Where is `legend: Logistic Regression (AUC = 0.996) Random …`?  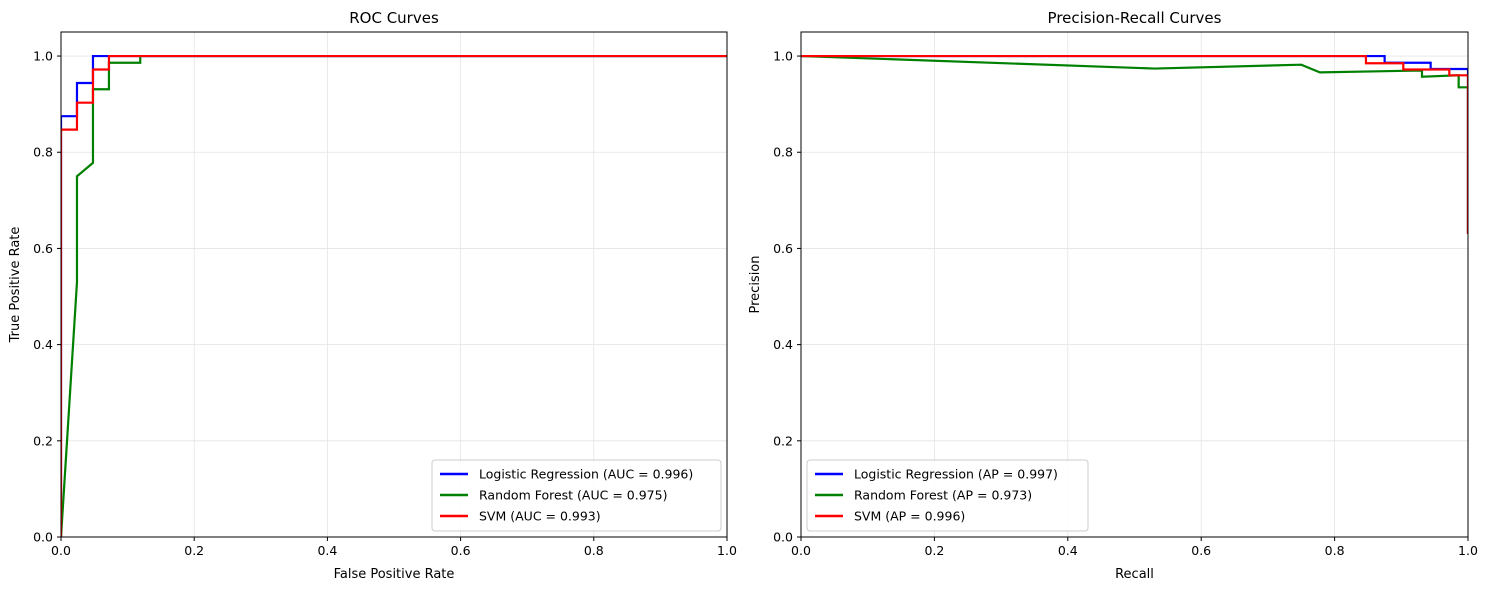 legend: Logistic Regression (AUC = 0.996) Random … is located at coordinates (576, 495).